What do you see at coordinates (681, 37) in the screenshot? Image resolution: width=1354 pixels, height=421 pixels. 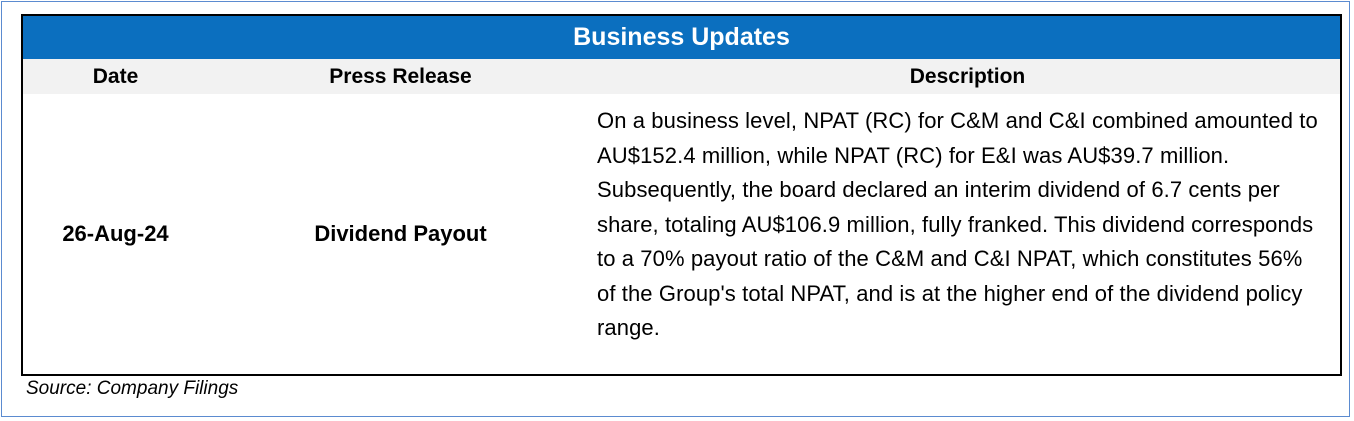 I see `table-title: Business Updates` at bounding box center [681, 37].